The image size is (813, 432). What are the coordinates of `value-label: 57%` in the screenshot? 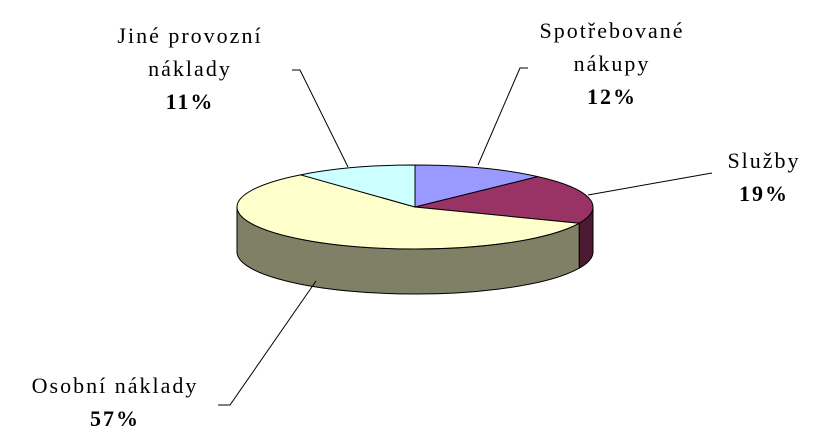 It's located at (115, 418).